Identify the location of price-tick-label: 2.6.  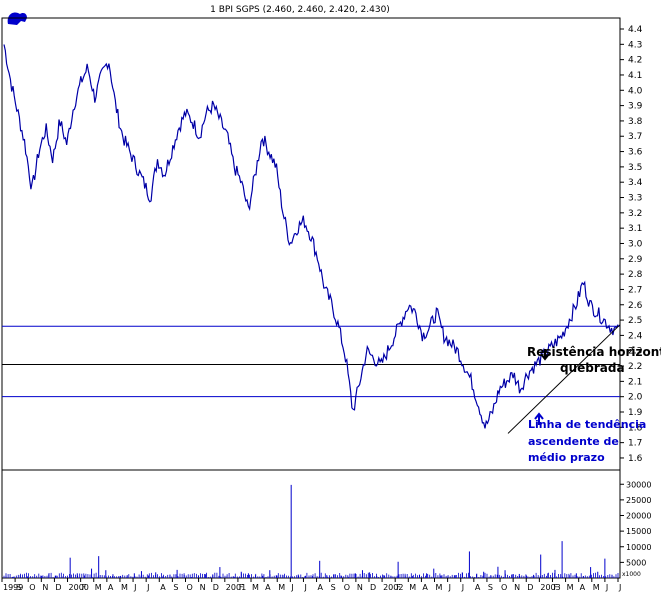
(635, 306).